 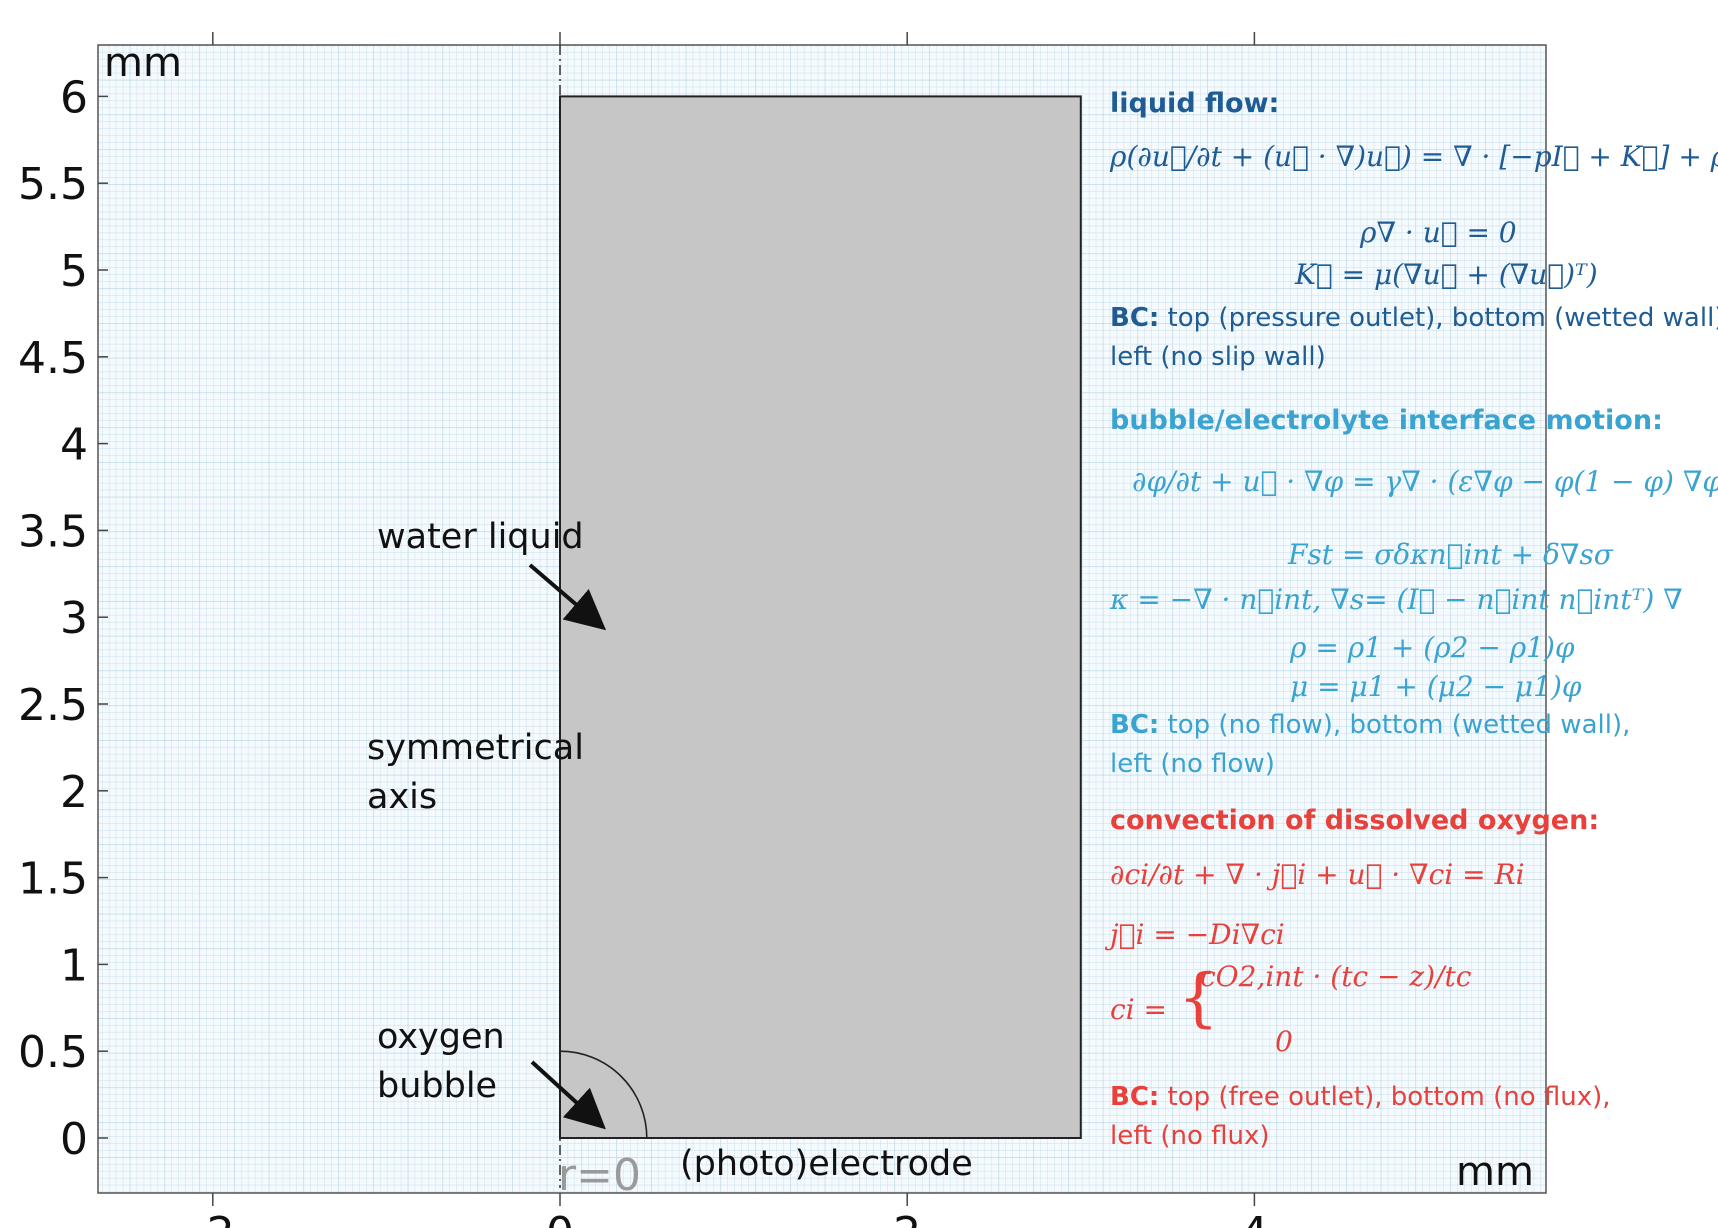 I want to click on bubble-bc-line1: BC: top (no flow), bottom (wetted wall),, so click(x=1370, y=725).